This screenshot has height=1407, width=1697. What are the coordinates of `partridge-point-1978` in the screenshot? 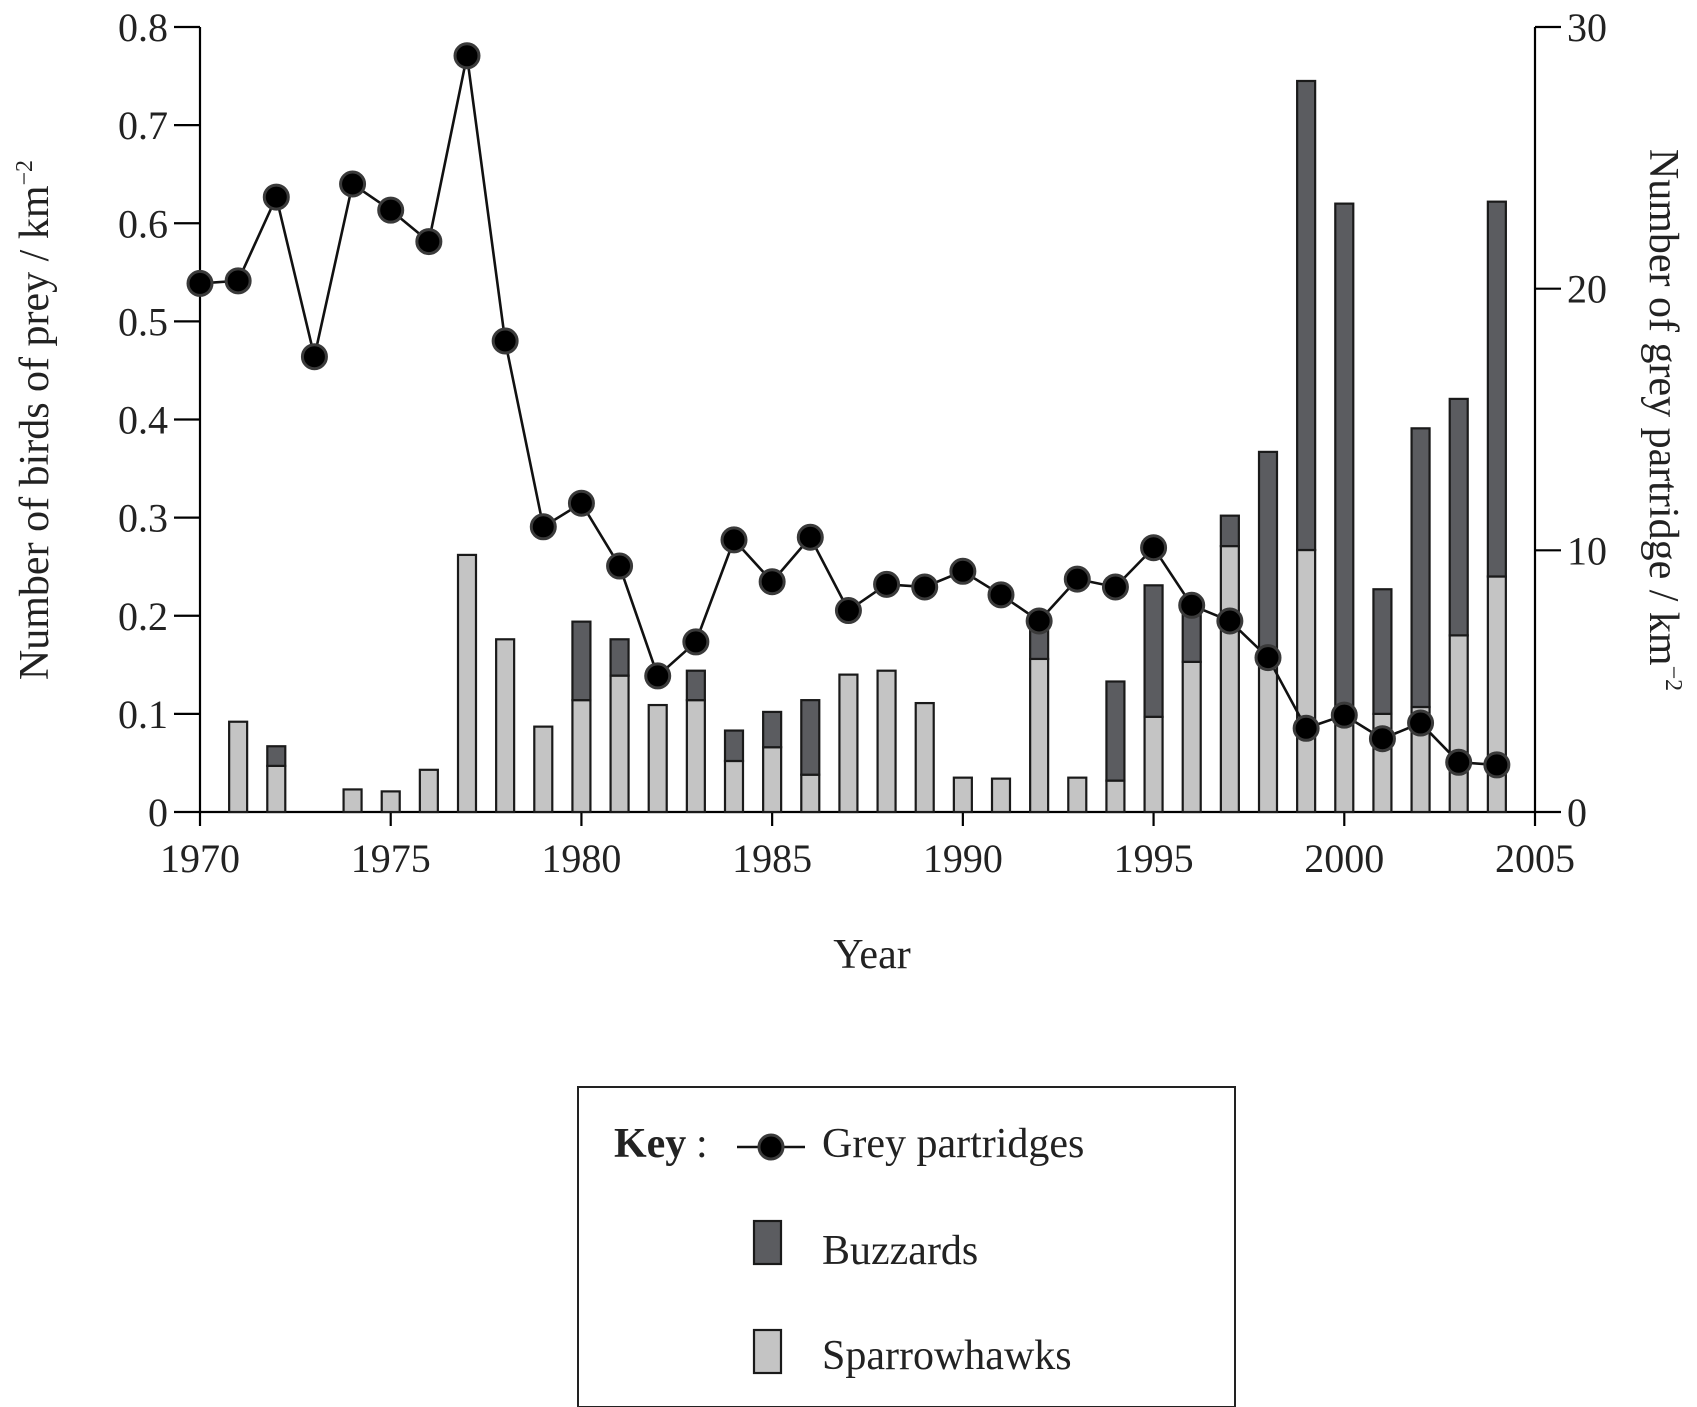 It's located at (505, 341).